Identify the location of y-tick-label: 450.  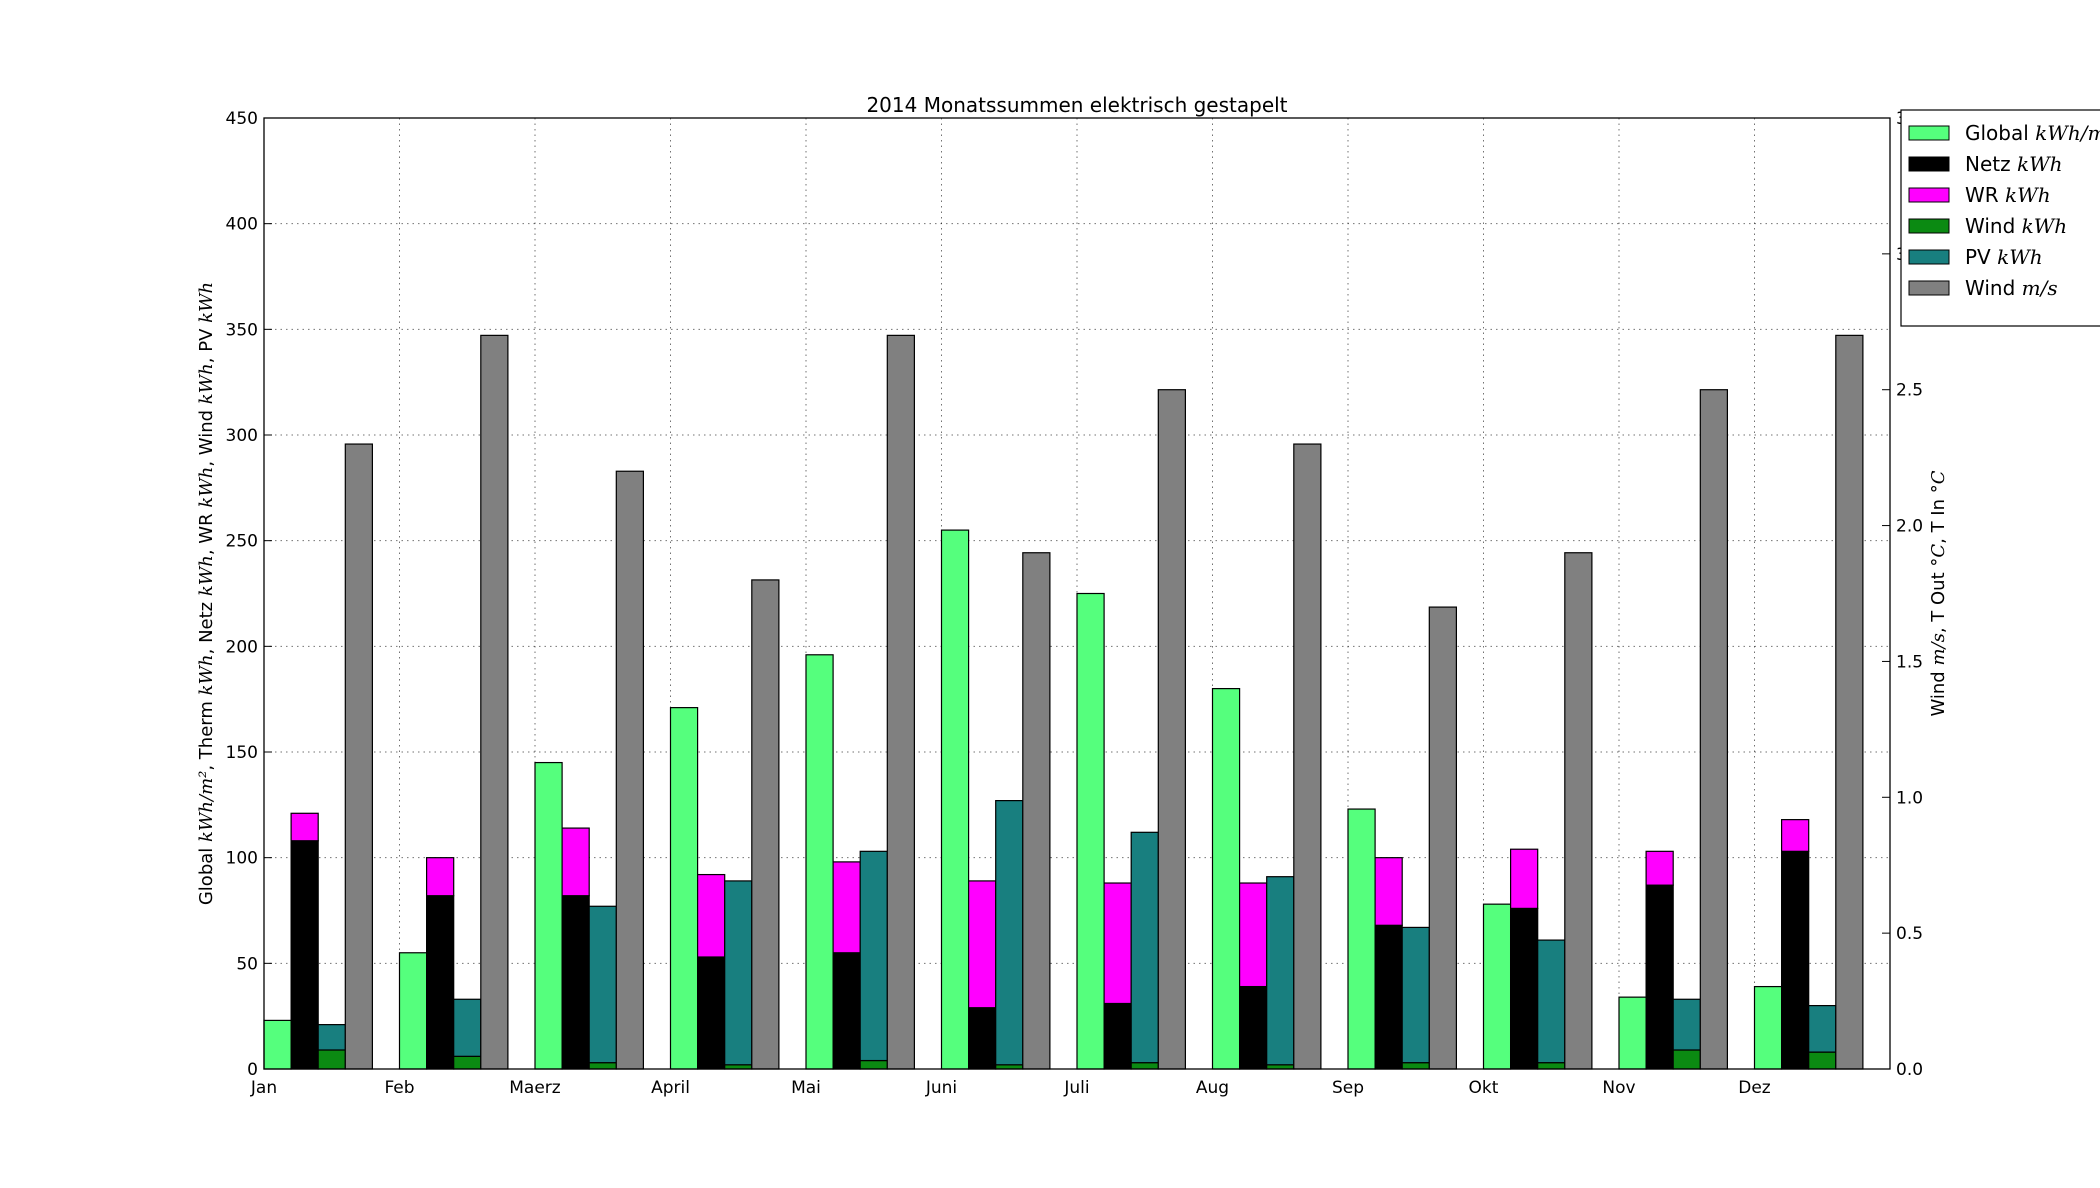
(242, 119).